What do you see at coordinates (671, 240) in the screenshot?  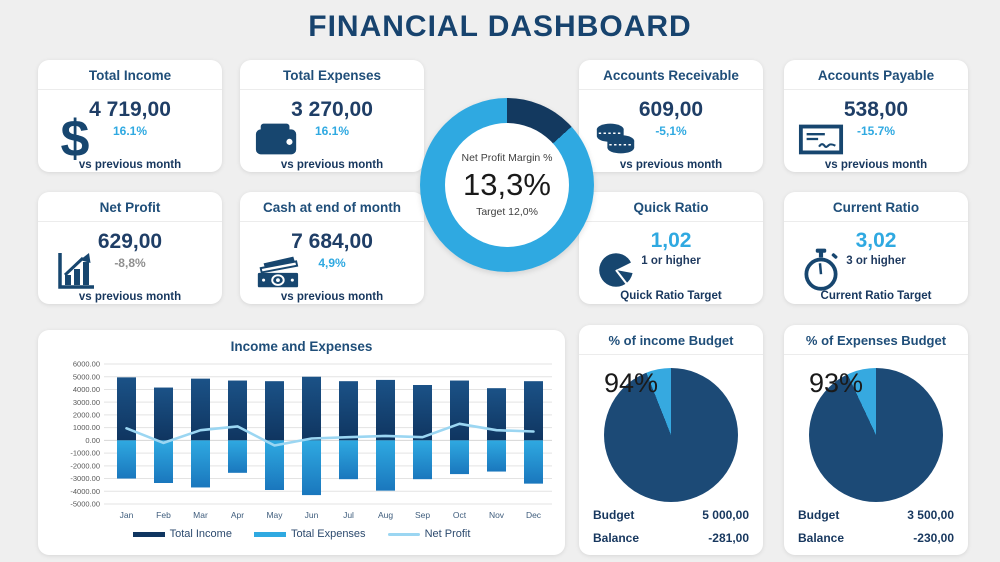 I see `ratio-value: 1,02` at bounding box center [671, 240].